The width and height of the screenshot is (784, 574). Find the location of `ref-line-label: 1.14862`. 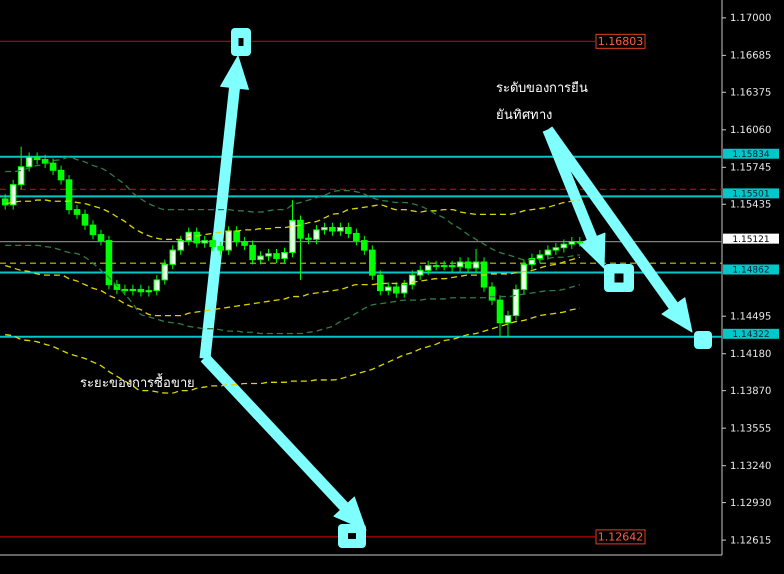

ref-line-label: 1.14862 is located at coordinates (751, 271).